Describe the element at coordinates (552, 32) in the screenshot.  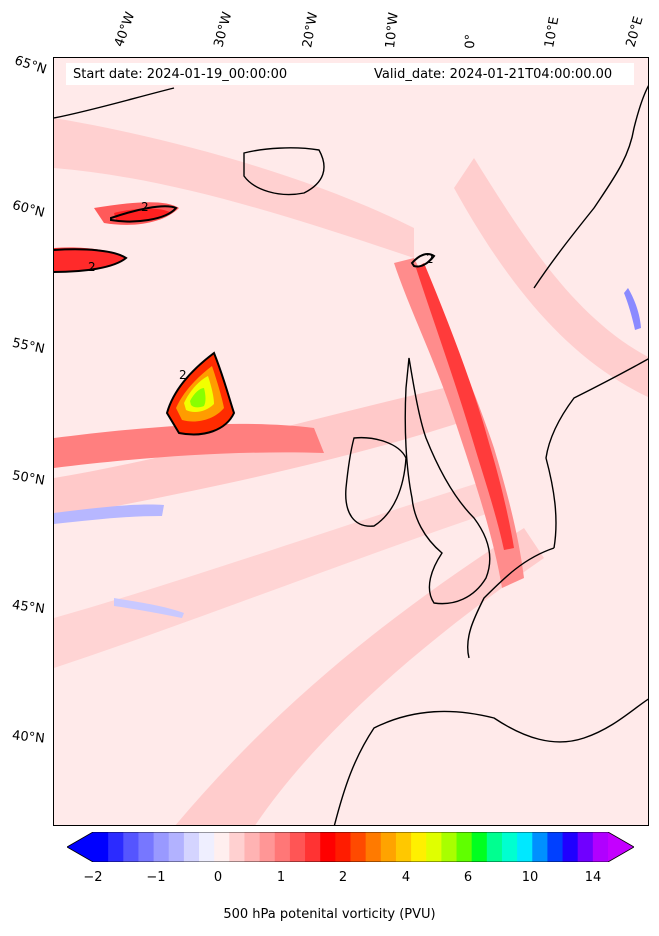
I see `lon-label-10e: 10°E` at that location.